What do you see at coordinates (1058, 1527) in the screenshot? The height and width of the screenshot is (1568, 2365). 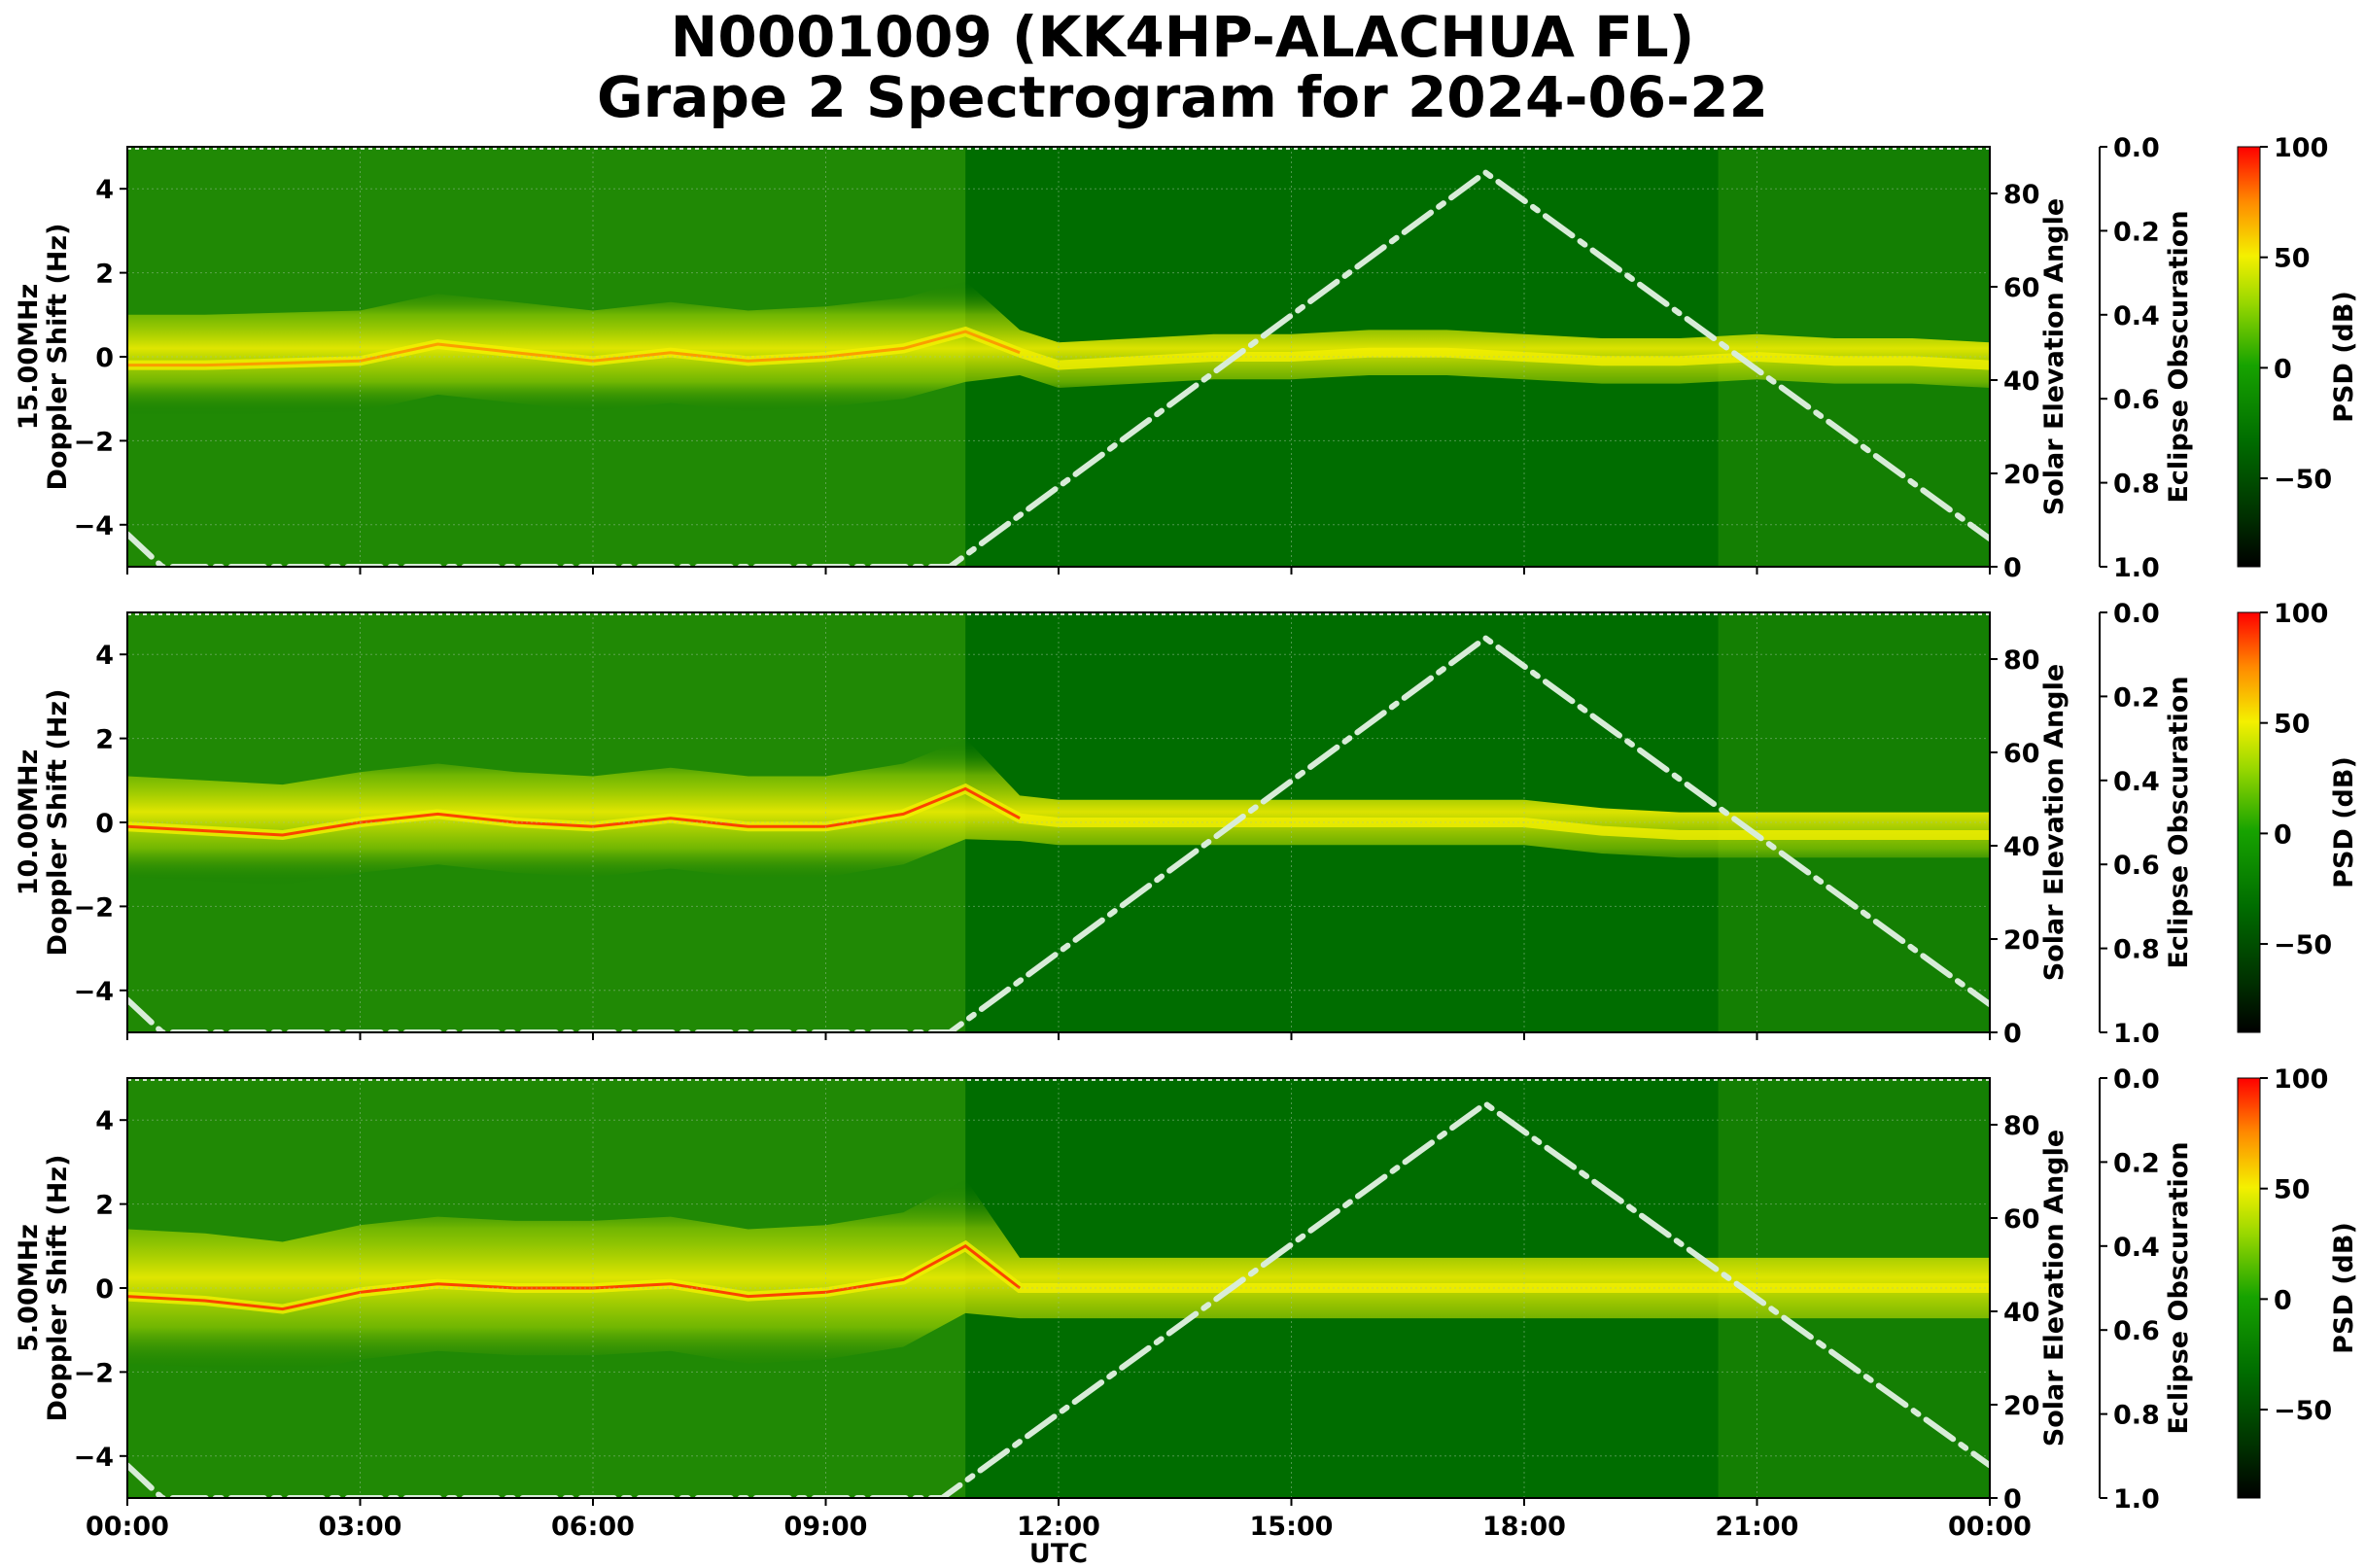 I see `x-tick-label: 12:00` at bounding box center [1058, 1527].